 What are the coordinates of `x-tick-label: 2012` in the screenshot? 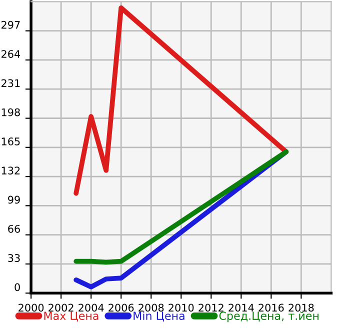 It's located at (211, 308).